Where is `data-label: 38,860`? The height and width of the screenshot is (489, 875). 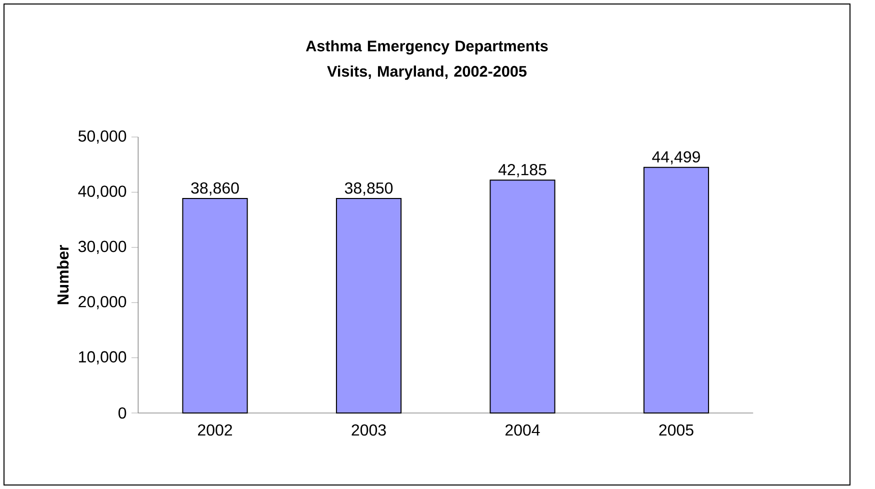 data-label: 38,860 is located at coordinates (215, 189).